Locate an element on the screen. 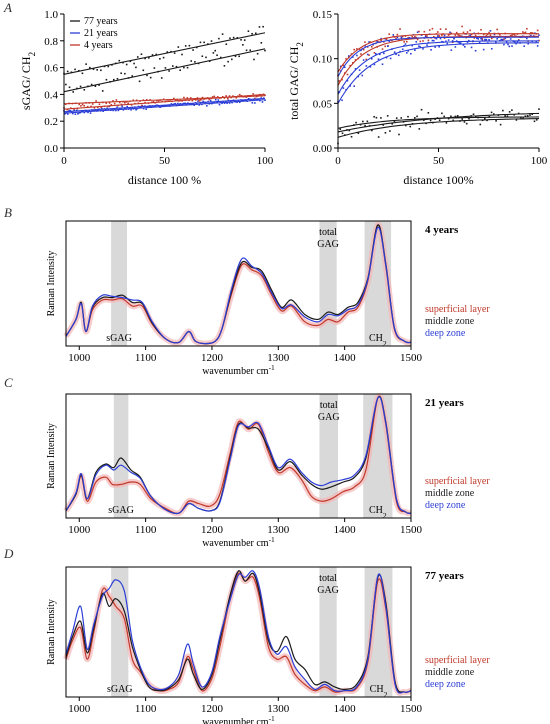  x-tick-label: 1200 is located at coordinates (212, 530).